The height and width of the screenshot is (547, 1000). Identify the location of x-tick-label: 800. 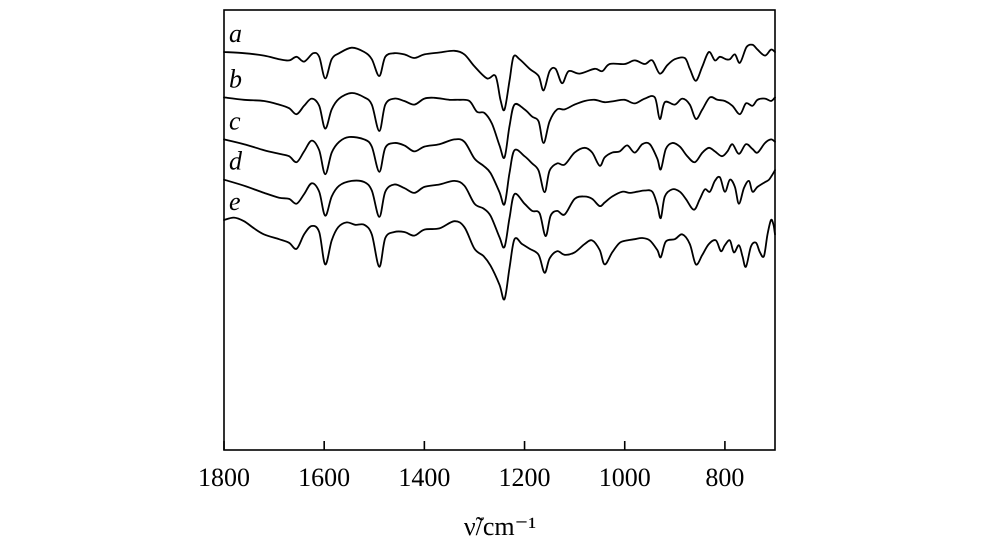
(724, 477).